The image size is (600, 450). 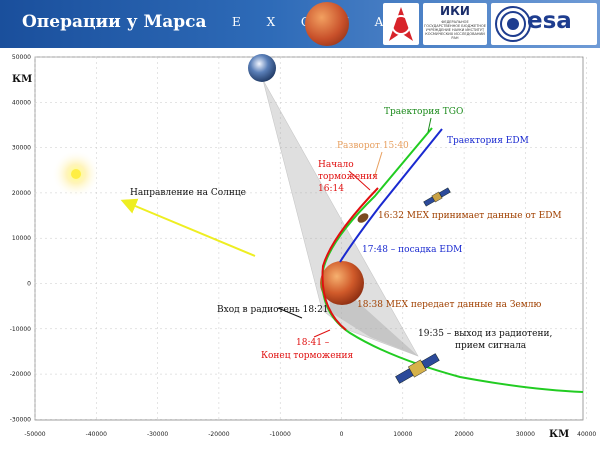 What do you see at coordinates (342, 283) in the screenshot?
I see `mars-icon` at bounding box center [342, 283].